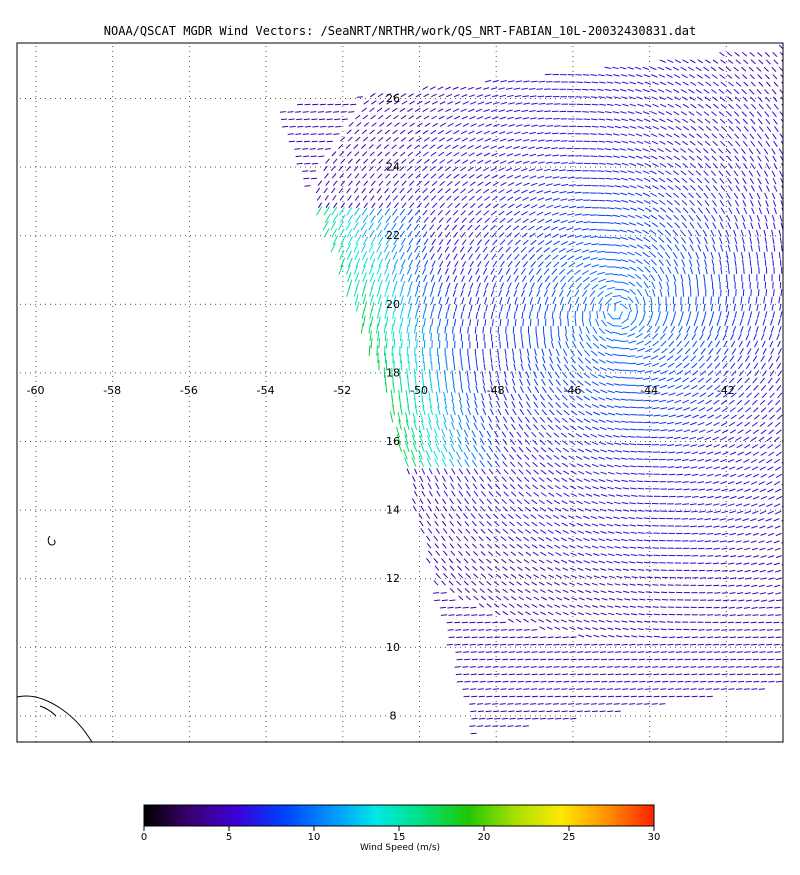  Describe the element at coordinates (649, 390) in the screenshot. I see `longitude-label: -44` at that location.